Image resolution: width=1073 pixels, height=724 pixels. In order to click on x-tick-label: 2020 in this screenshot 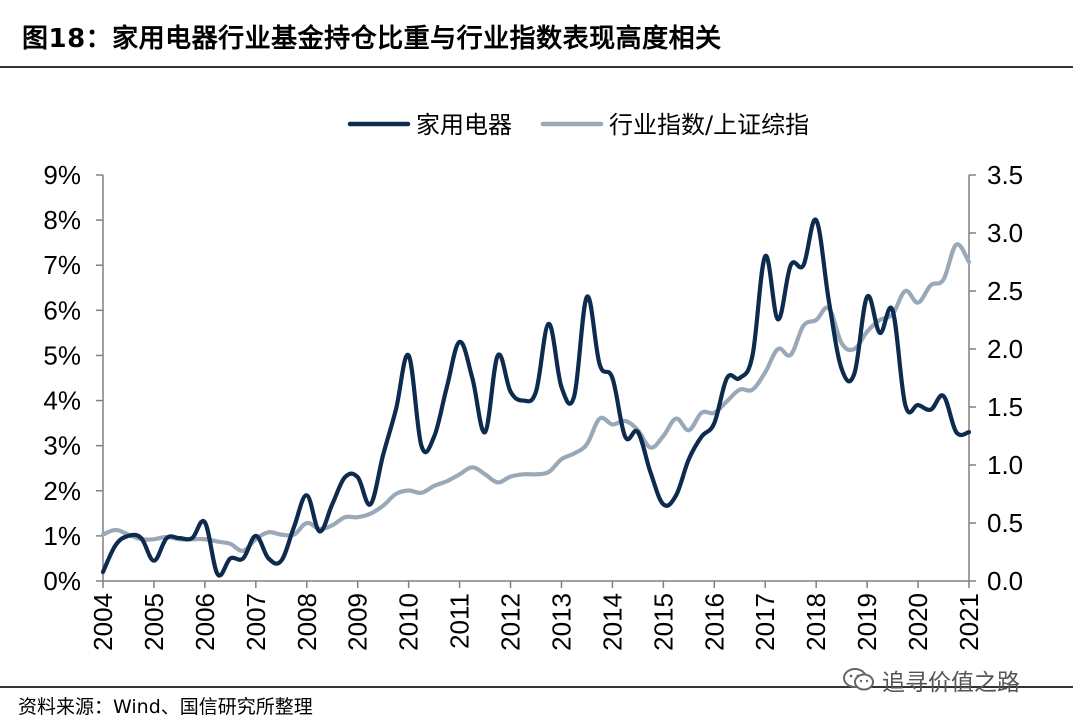, I will do `click(918, 622)`.